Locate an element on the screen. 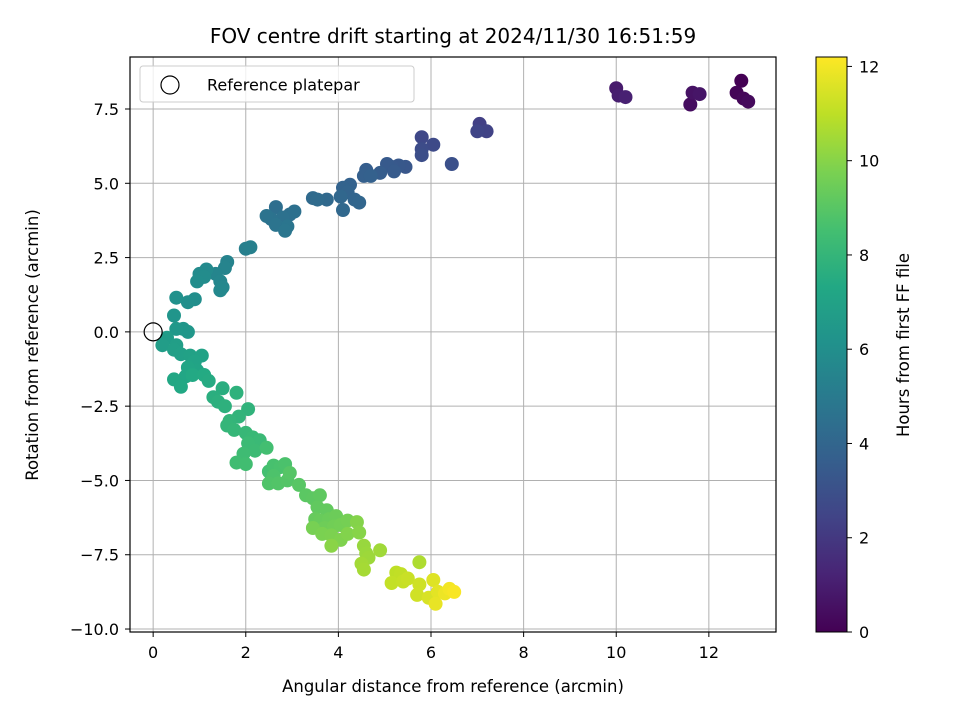 The image size is (960, 720). x-tick-label: 4 is located at coordinates (338, 652).